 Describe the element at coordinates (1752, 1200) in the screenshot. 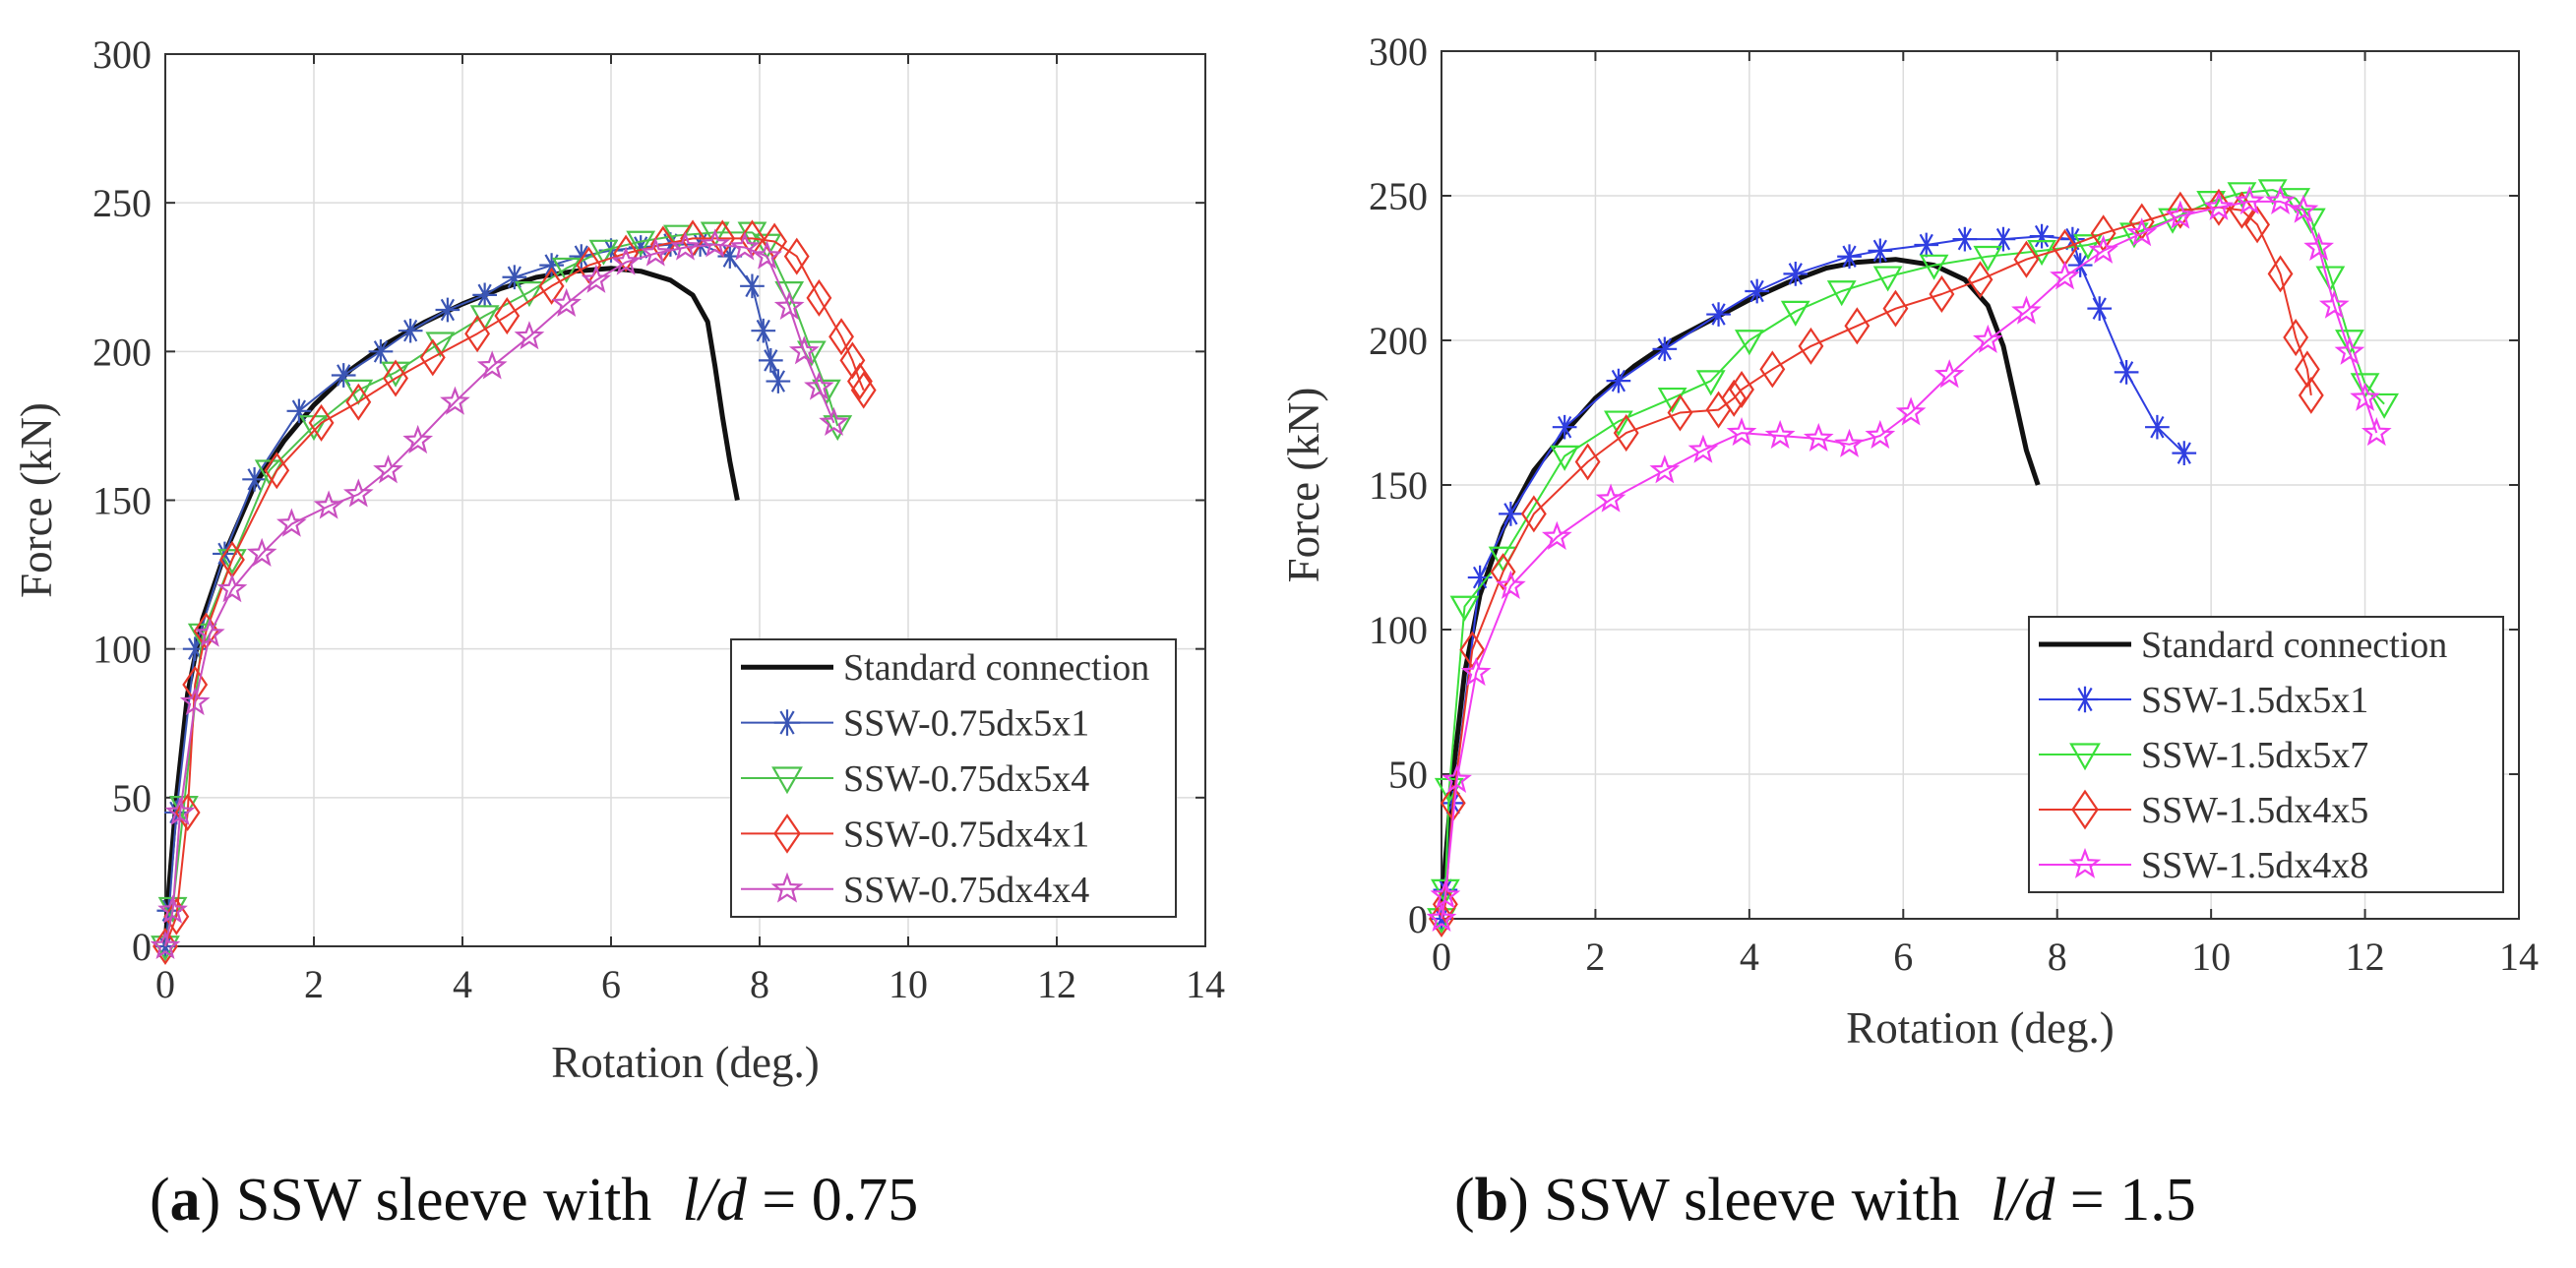

I see `caption-b-text: SSW sleeve with` at that location.